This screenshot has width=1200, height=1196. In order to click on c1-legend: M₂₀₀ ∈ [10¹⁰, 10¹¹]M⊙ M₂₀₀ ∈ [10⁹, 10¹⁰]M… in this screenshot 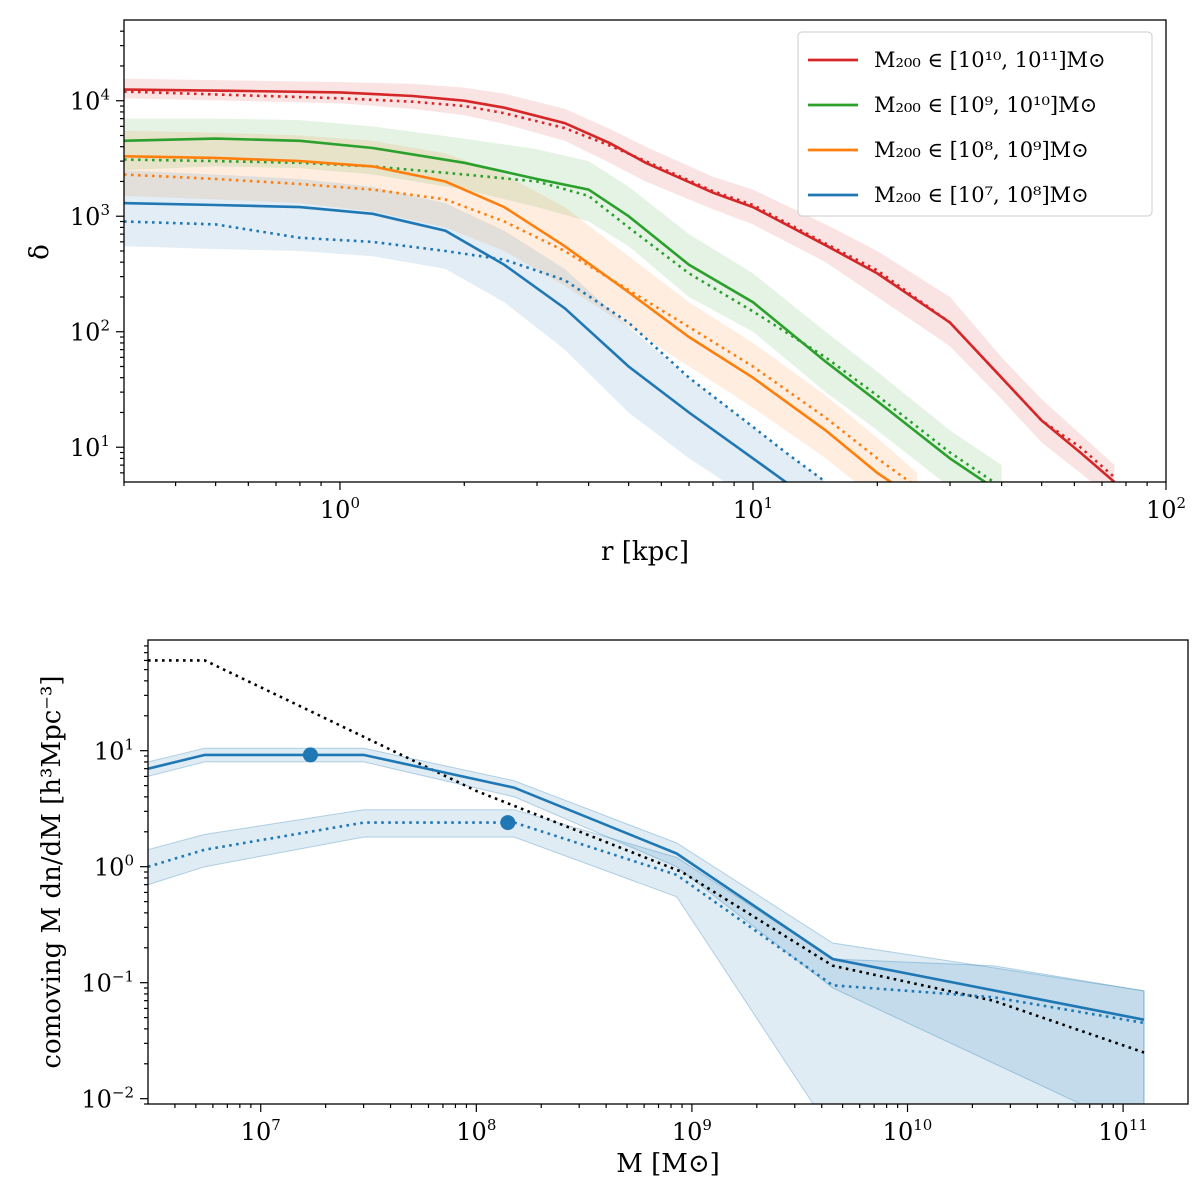, I will do `click(975, 124)`.